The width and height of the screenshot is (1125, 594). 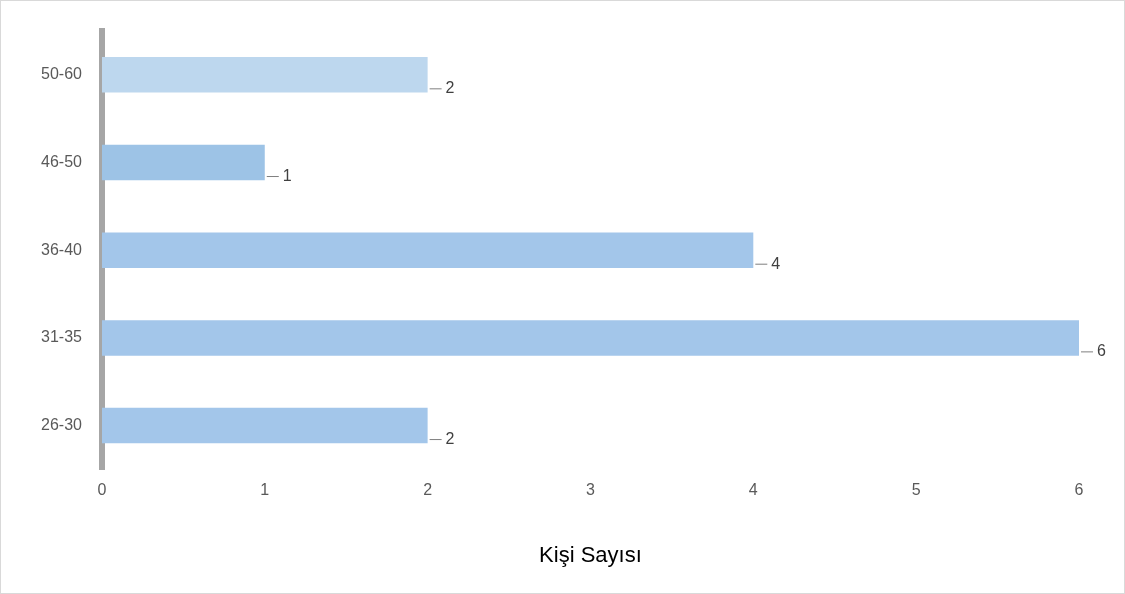 What do you see at coordinates (62, 161) in the screenshot?
I see `y-tick-label: 46-50` at bounding box center [62, 161].